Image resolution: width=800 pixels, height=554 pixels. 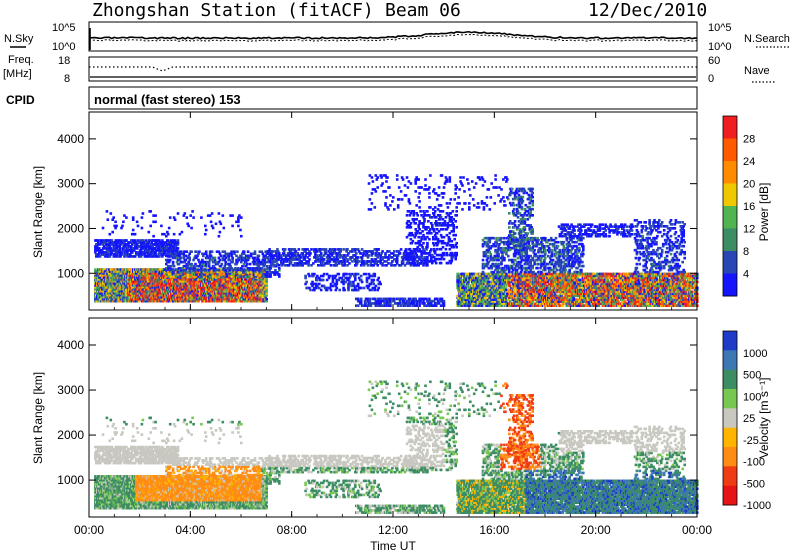 What do you see at coordinates (64, 28) in the screenshot?
I see `noise-left-tick-top: 10^5` at bounding box center [64, 28].